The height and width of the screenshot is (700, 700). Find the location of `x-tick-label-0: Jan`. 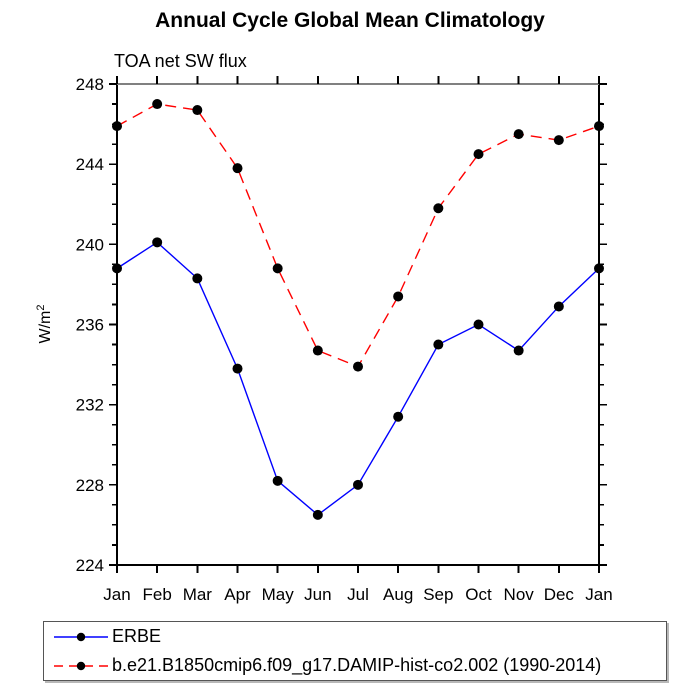

x-tick-label-0: Jan is located at coordinates (116, 594).